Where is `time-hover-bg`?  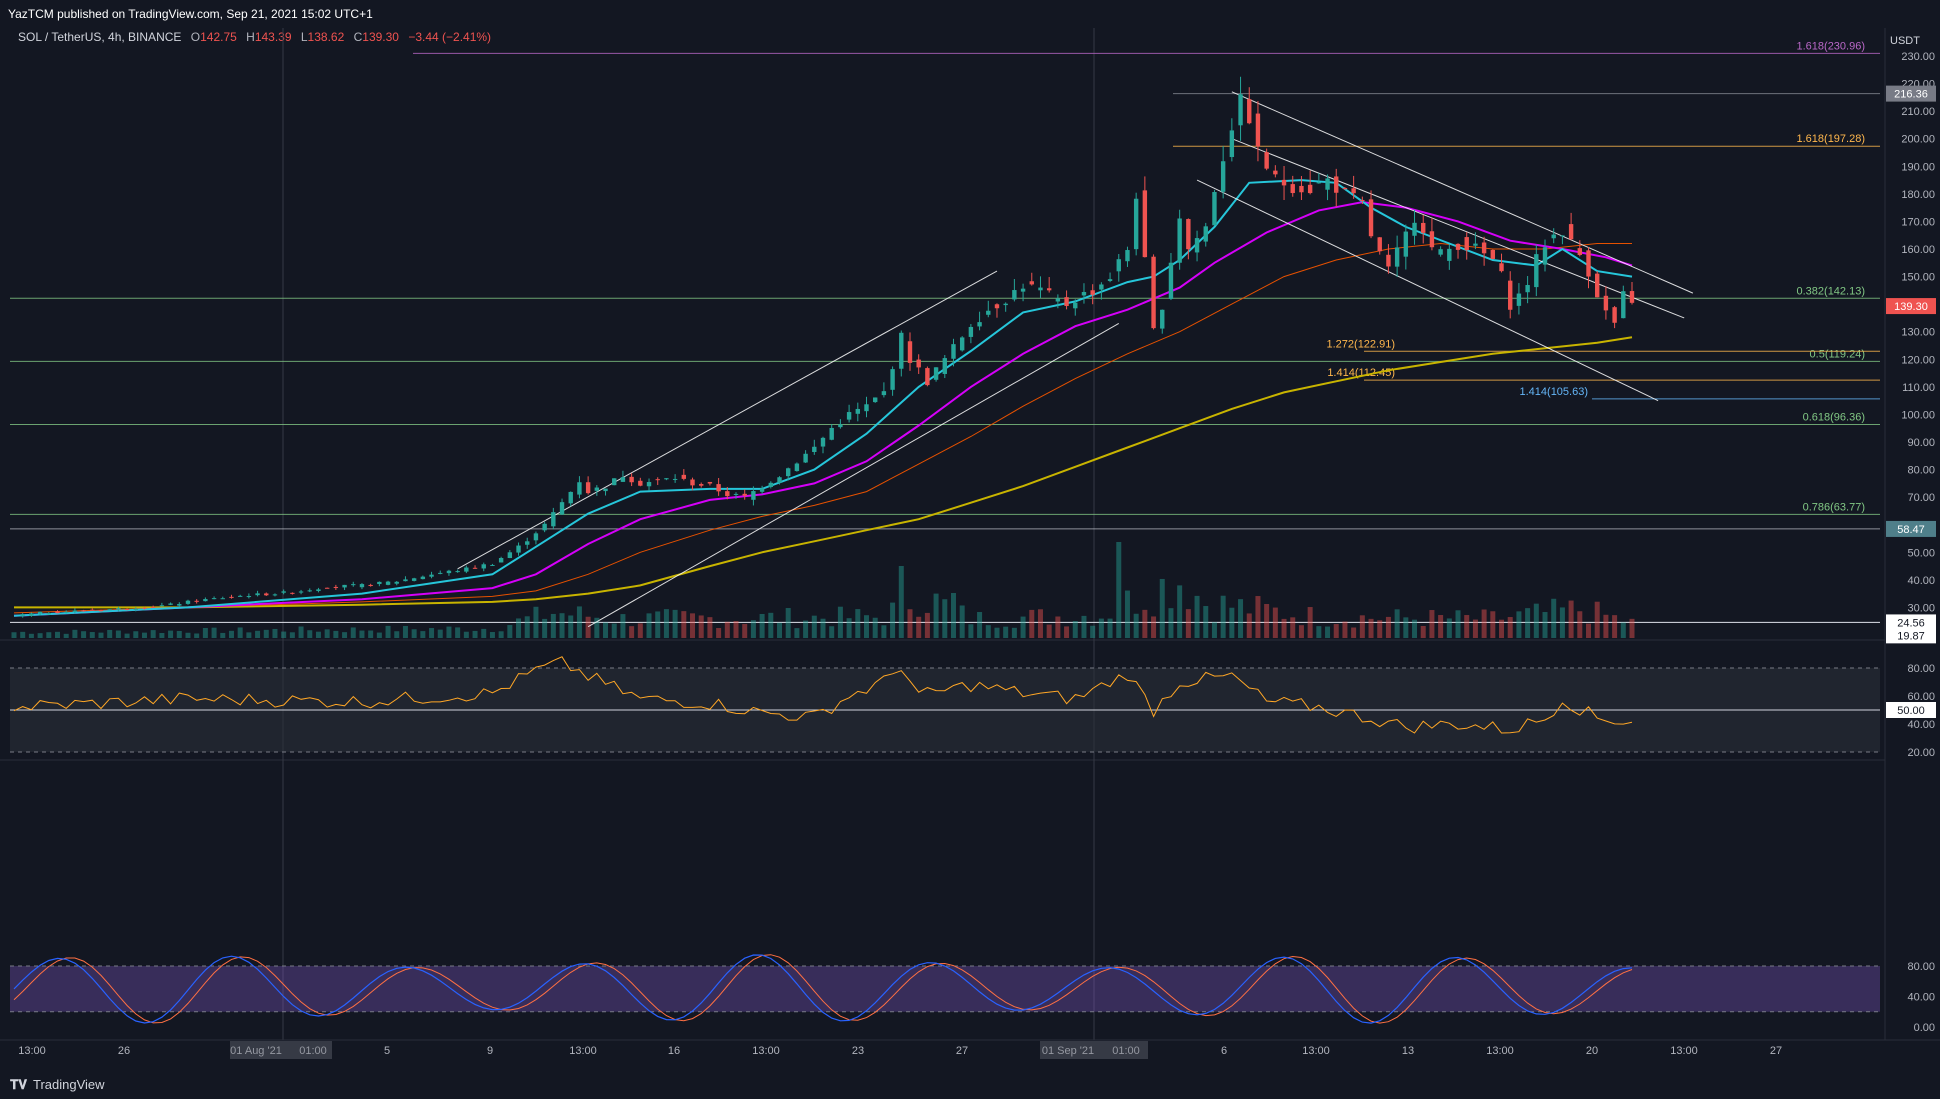
time-hover-bg is located at coordinates (1094, 1050).